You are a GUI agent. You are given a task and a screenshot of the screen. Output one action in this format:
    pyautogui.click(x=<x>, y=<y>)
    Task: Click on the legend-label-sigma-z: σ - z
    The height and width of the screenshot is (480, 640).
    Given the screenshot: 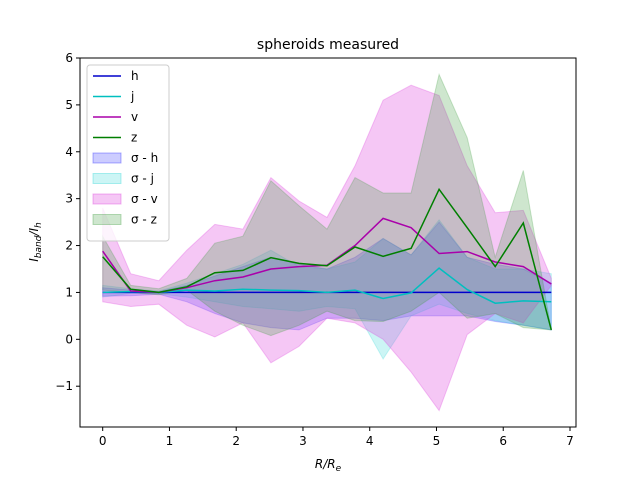 What is the action you would take?
    pyautogui.click(x=144, y=220)
    